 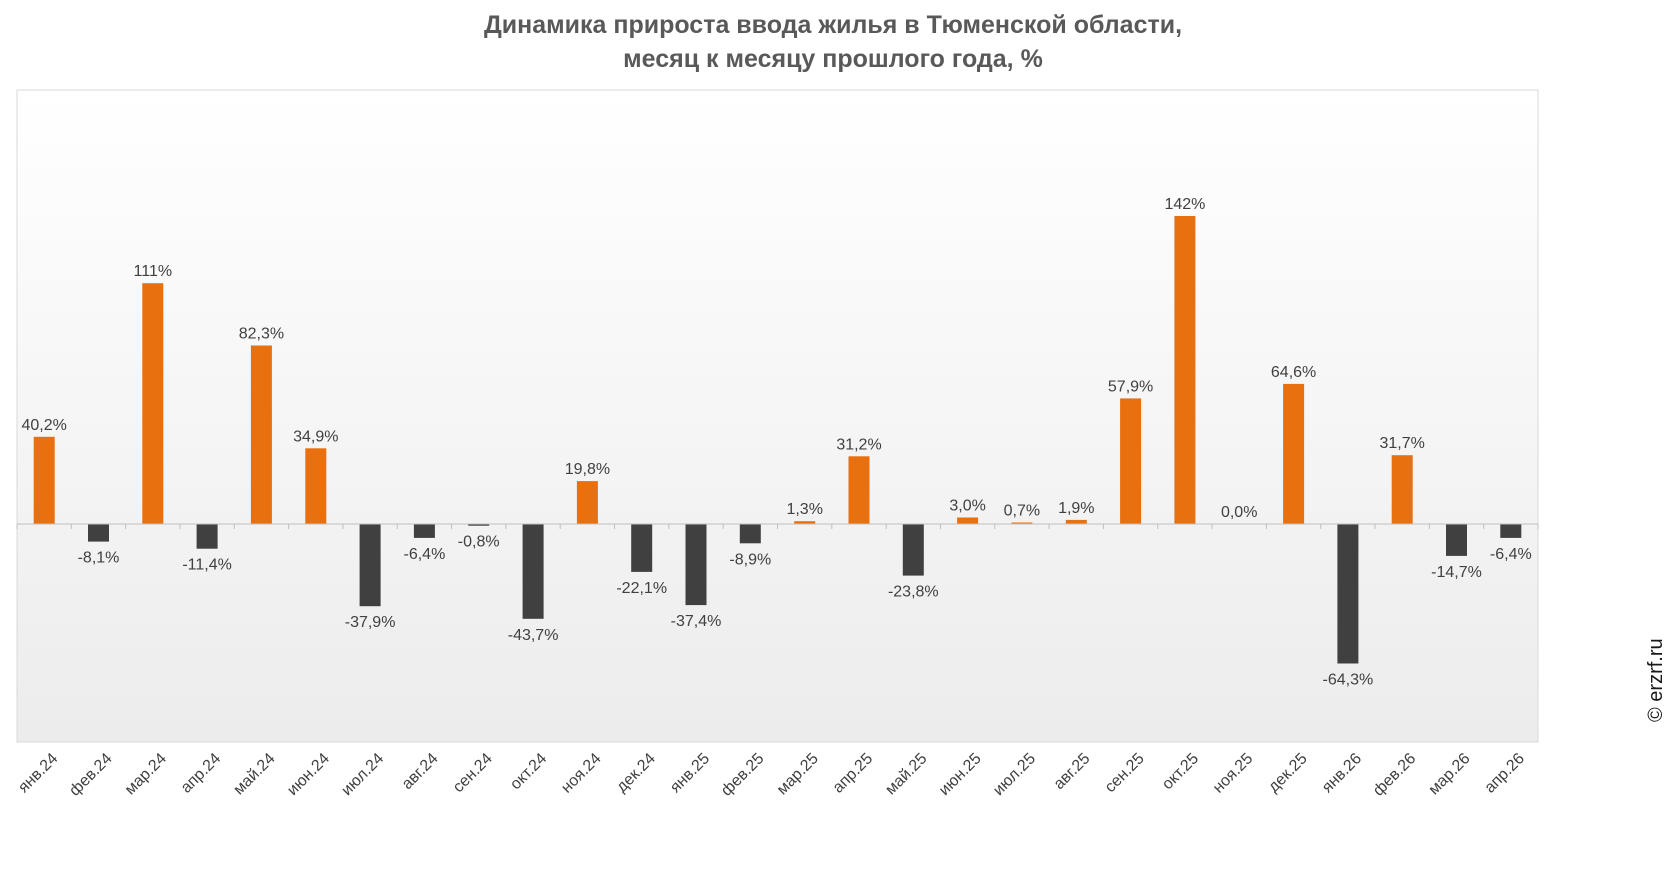 I want to click on data-label-мар.25: 1,3%, so click(x=804, y=509).